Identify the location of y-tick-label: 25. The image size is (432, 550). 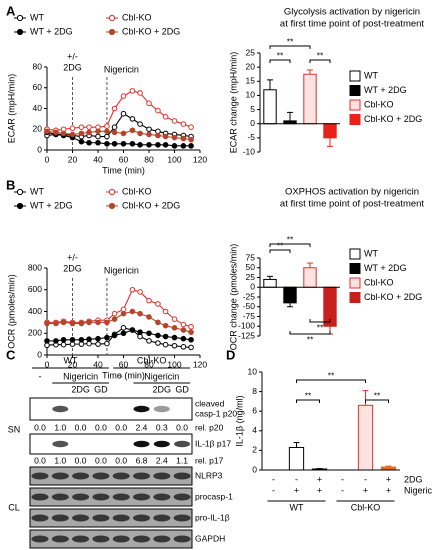
(251, 52).